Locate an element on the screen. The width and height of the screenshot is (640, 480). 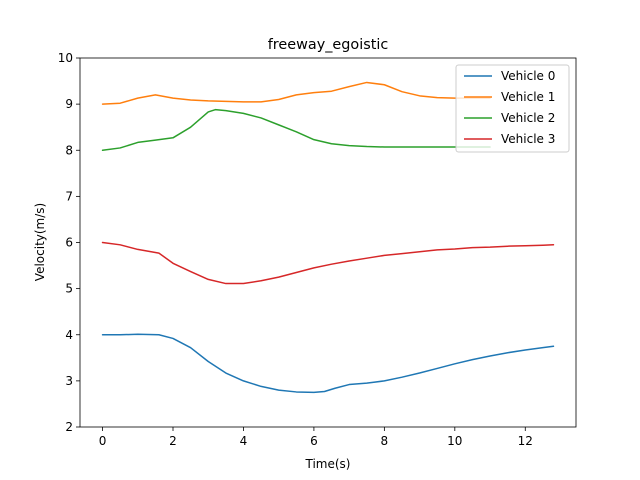
y-axis-label: Velocity(m/s) is located at coordinates (40, 242).